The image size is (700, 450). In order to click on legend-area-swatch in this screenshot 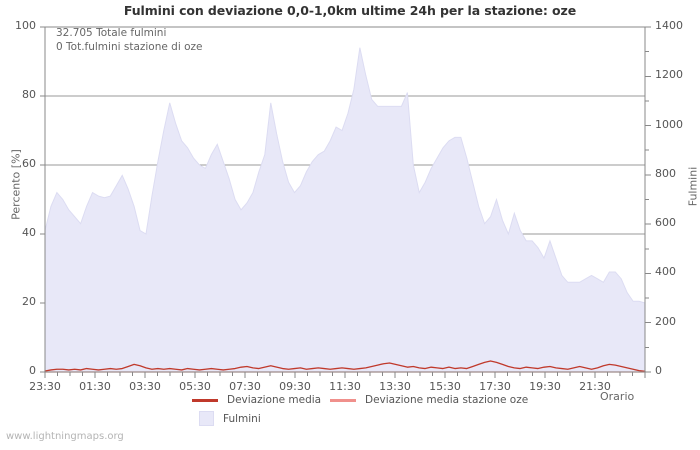, I will do `click(206, 418)`.